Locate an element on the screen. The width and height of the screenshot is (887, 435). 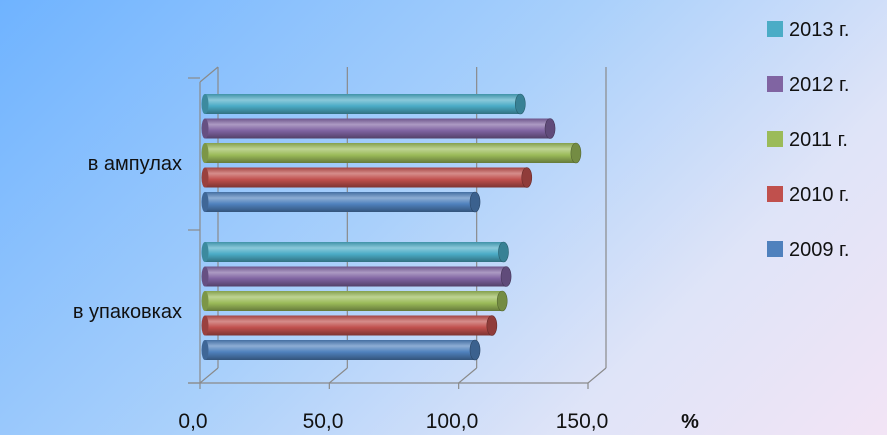
legend-item: 2013 г. is located at coordinates (808, 30).